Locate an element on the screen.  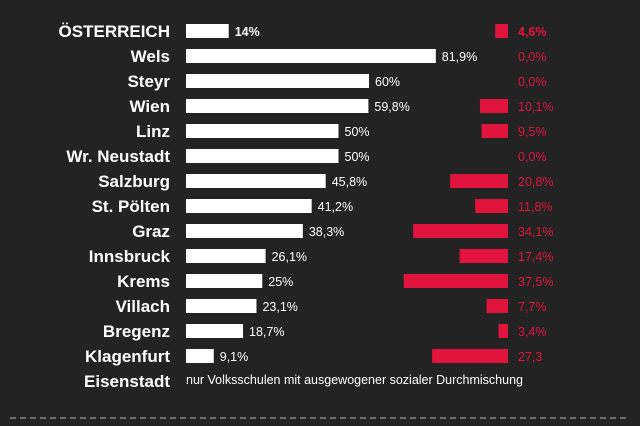
category-label: Salzburg is located at coordinates (134, 181).